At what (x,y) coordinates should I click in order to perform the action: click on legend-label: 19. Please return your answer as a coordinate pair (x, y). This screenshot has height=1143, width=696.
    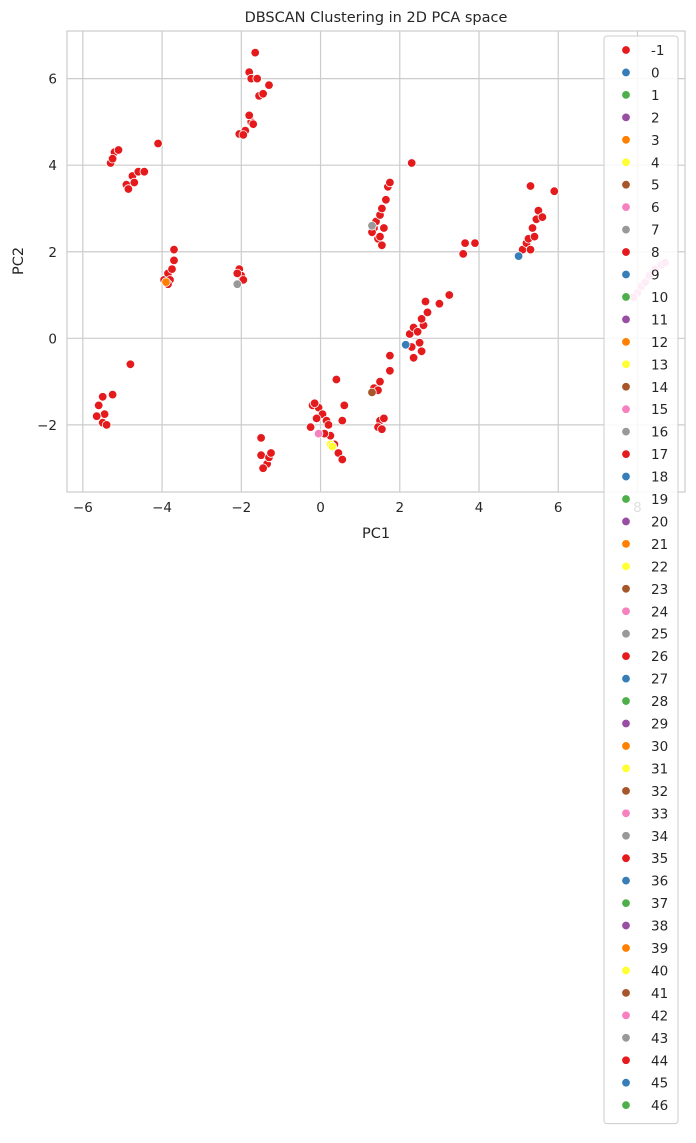
    Looking at the image, I should click on (659, 500).